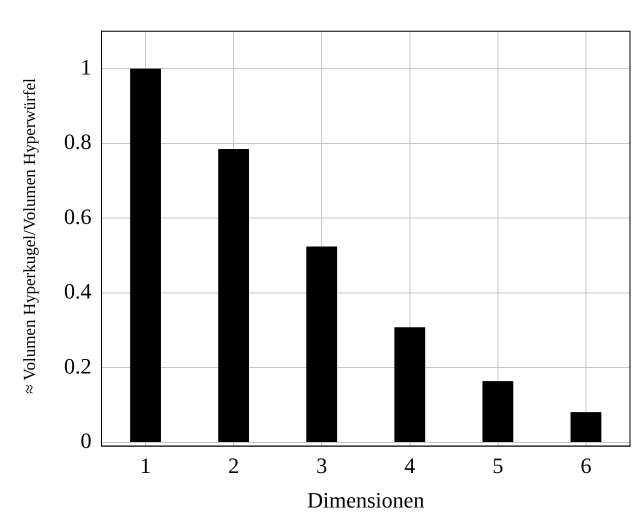 This screenshot has height=523, width=640. What do you see at coordinates (78, 365) in the screenshot?
I see `y-tick-label: 0.2` at bounding box center [78, 365].